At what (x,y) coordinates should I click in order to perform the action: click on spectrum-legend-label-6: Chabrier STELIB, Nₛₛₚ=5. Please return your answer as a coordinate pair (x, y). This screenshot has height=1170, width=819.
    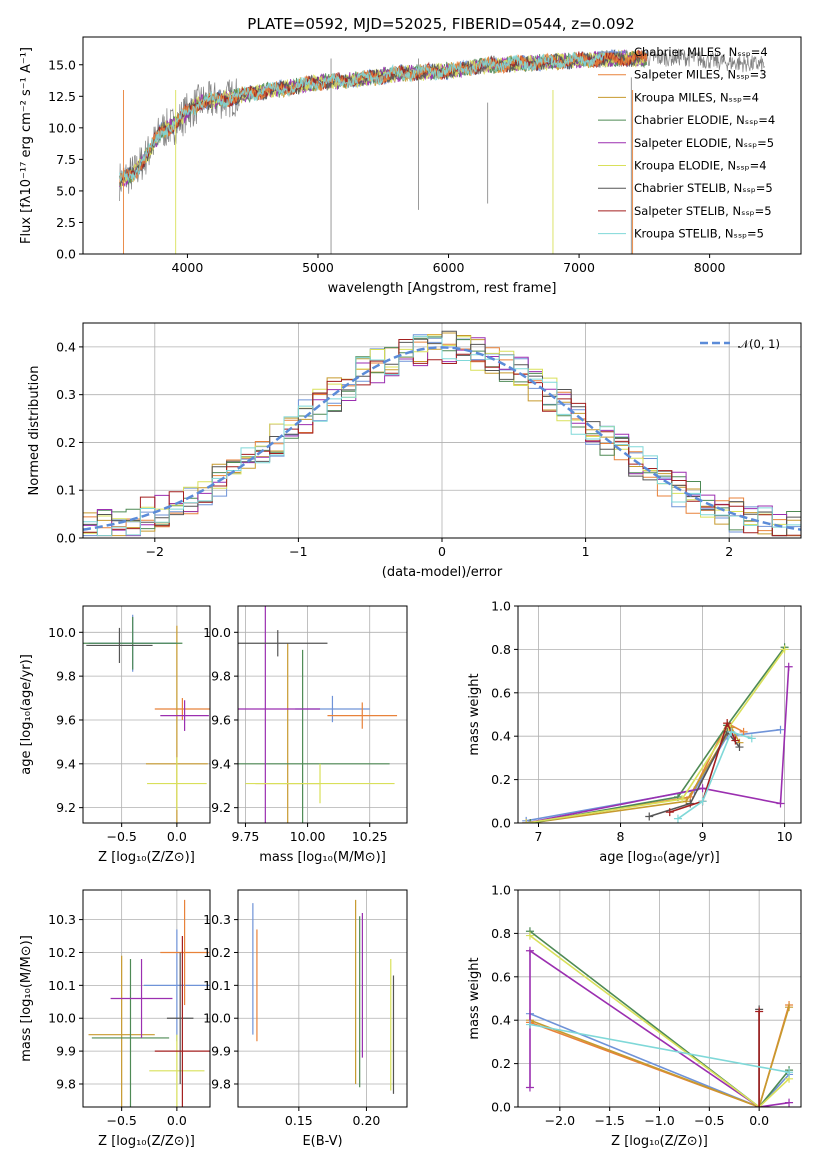
    Looking at the image, I should click on (703, 188).